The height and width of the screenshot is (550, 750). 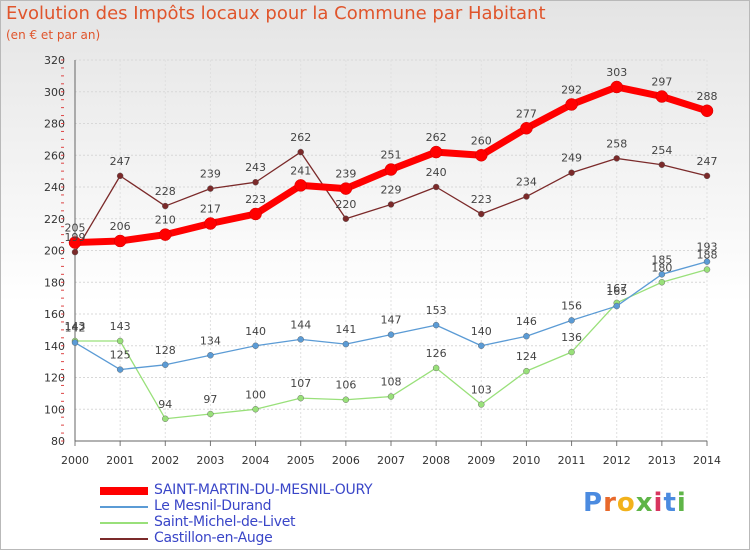 I want to click on data-label: 249, so click(x=571, y=158).